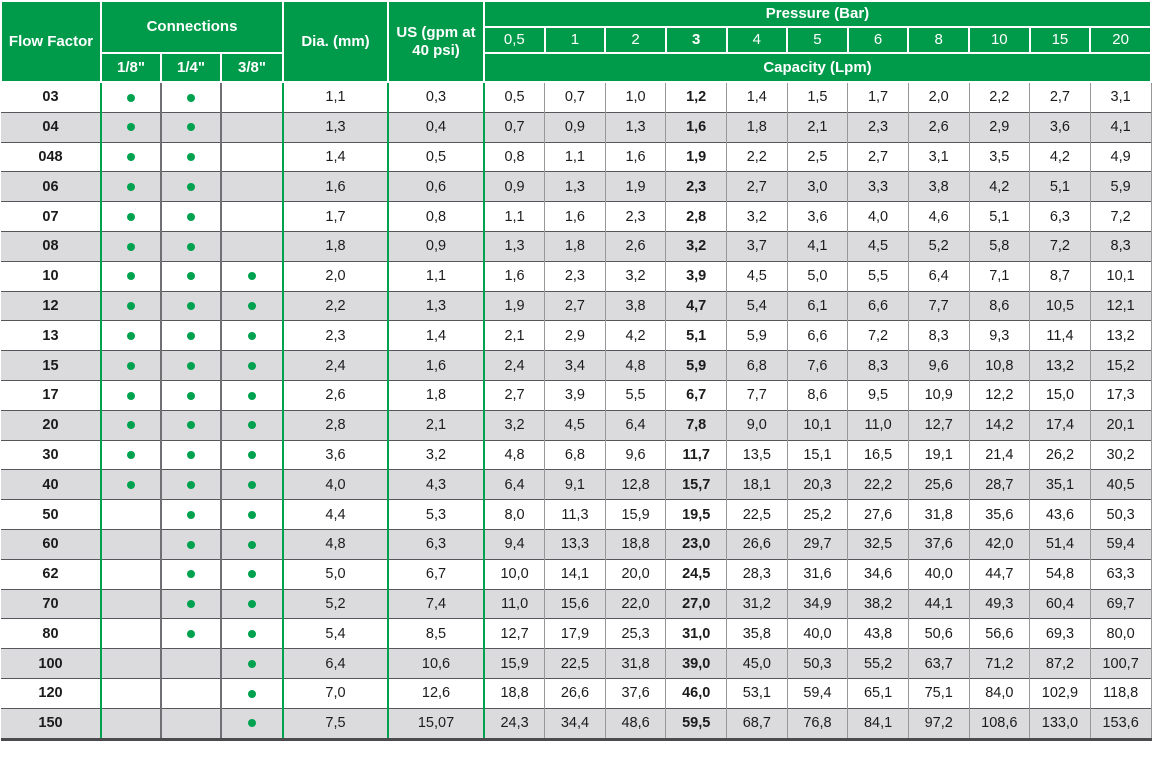 The width and height of the screenshot is (1152, 763). I want to click on capacity-cell: 10,9, so click(939, 395).